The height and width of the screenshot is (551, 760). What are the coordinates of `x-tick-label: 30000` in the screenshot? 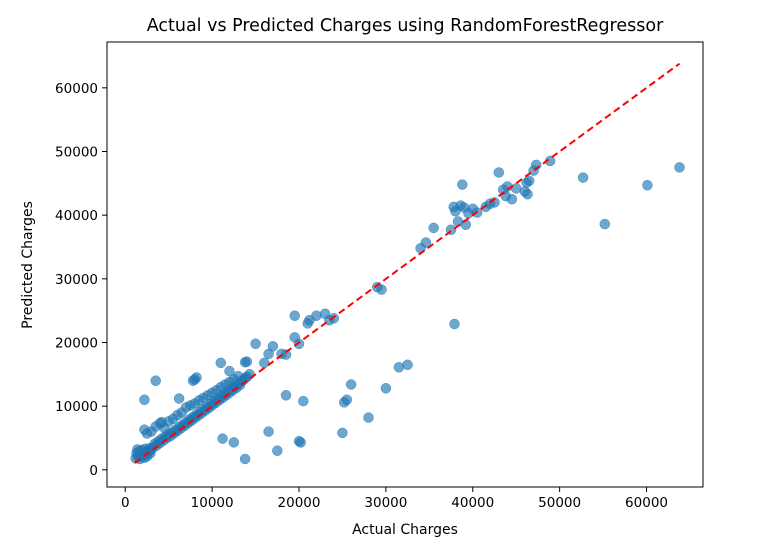 It's located at (385, 503).